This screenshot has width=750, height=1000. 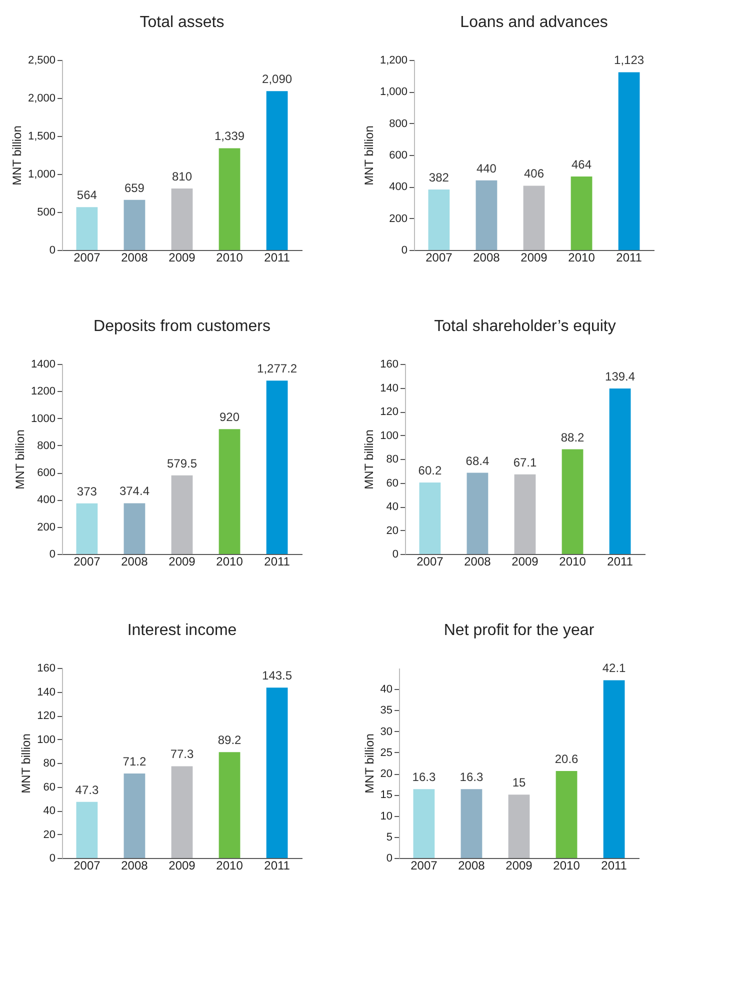 I want to click on data-label: 373, so click(x=87, y=491).